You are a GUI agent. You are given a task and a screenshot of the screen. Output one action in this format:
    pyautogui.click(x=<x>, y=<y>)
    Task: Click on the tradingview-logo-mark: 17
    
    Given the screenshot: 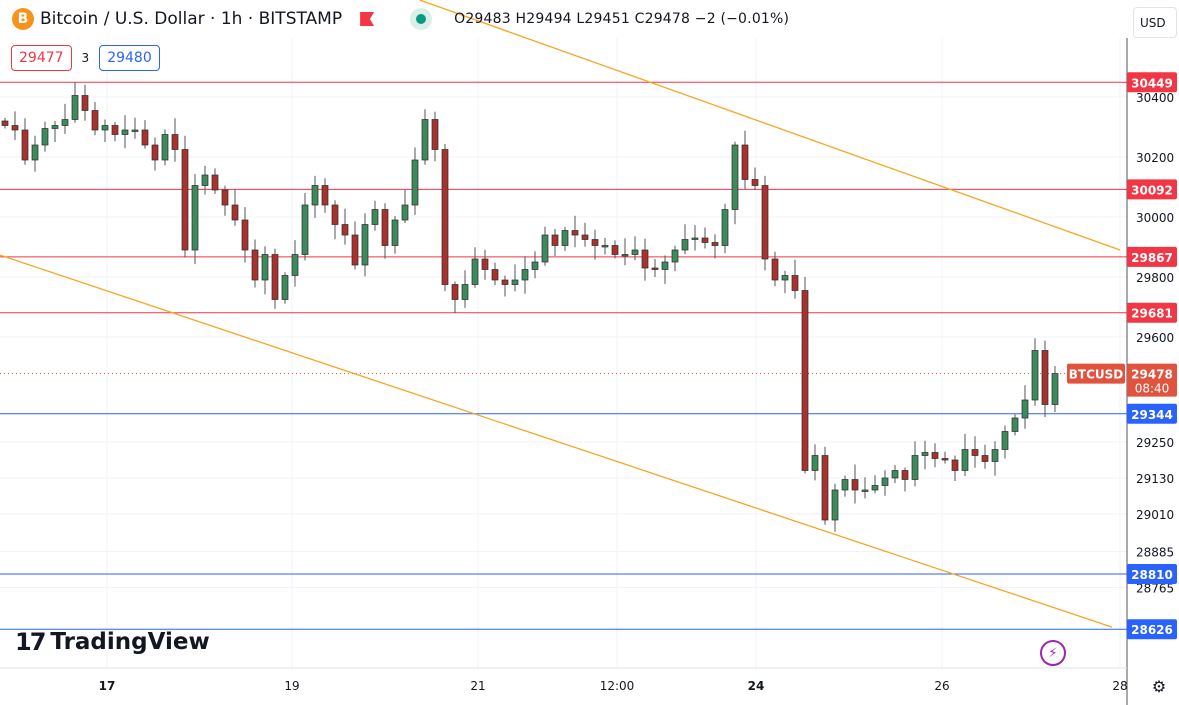 What is the action you would take?
    pyautogui.click(x=30, y=642)
    